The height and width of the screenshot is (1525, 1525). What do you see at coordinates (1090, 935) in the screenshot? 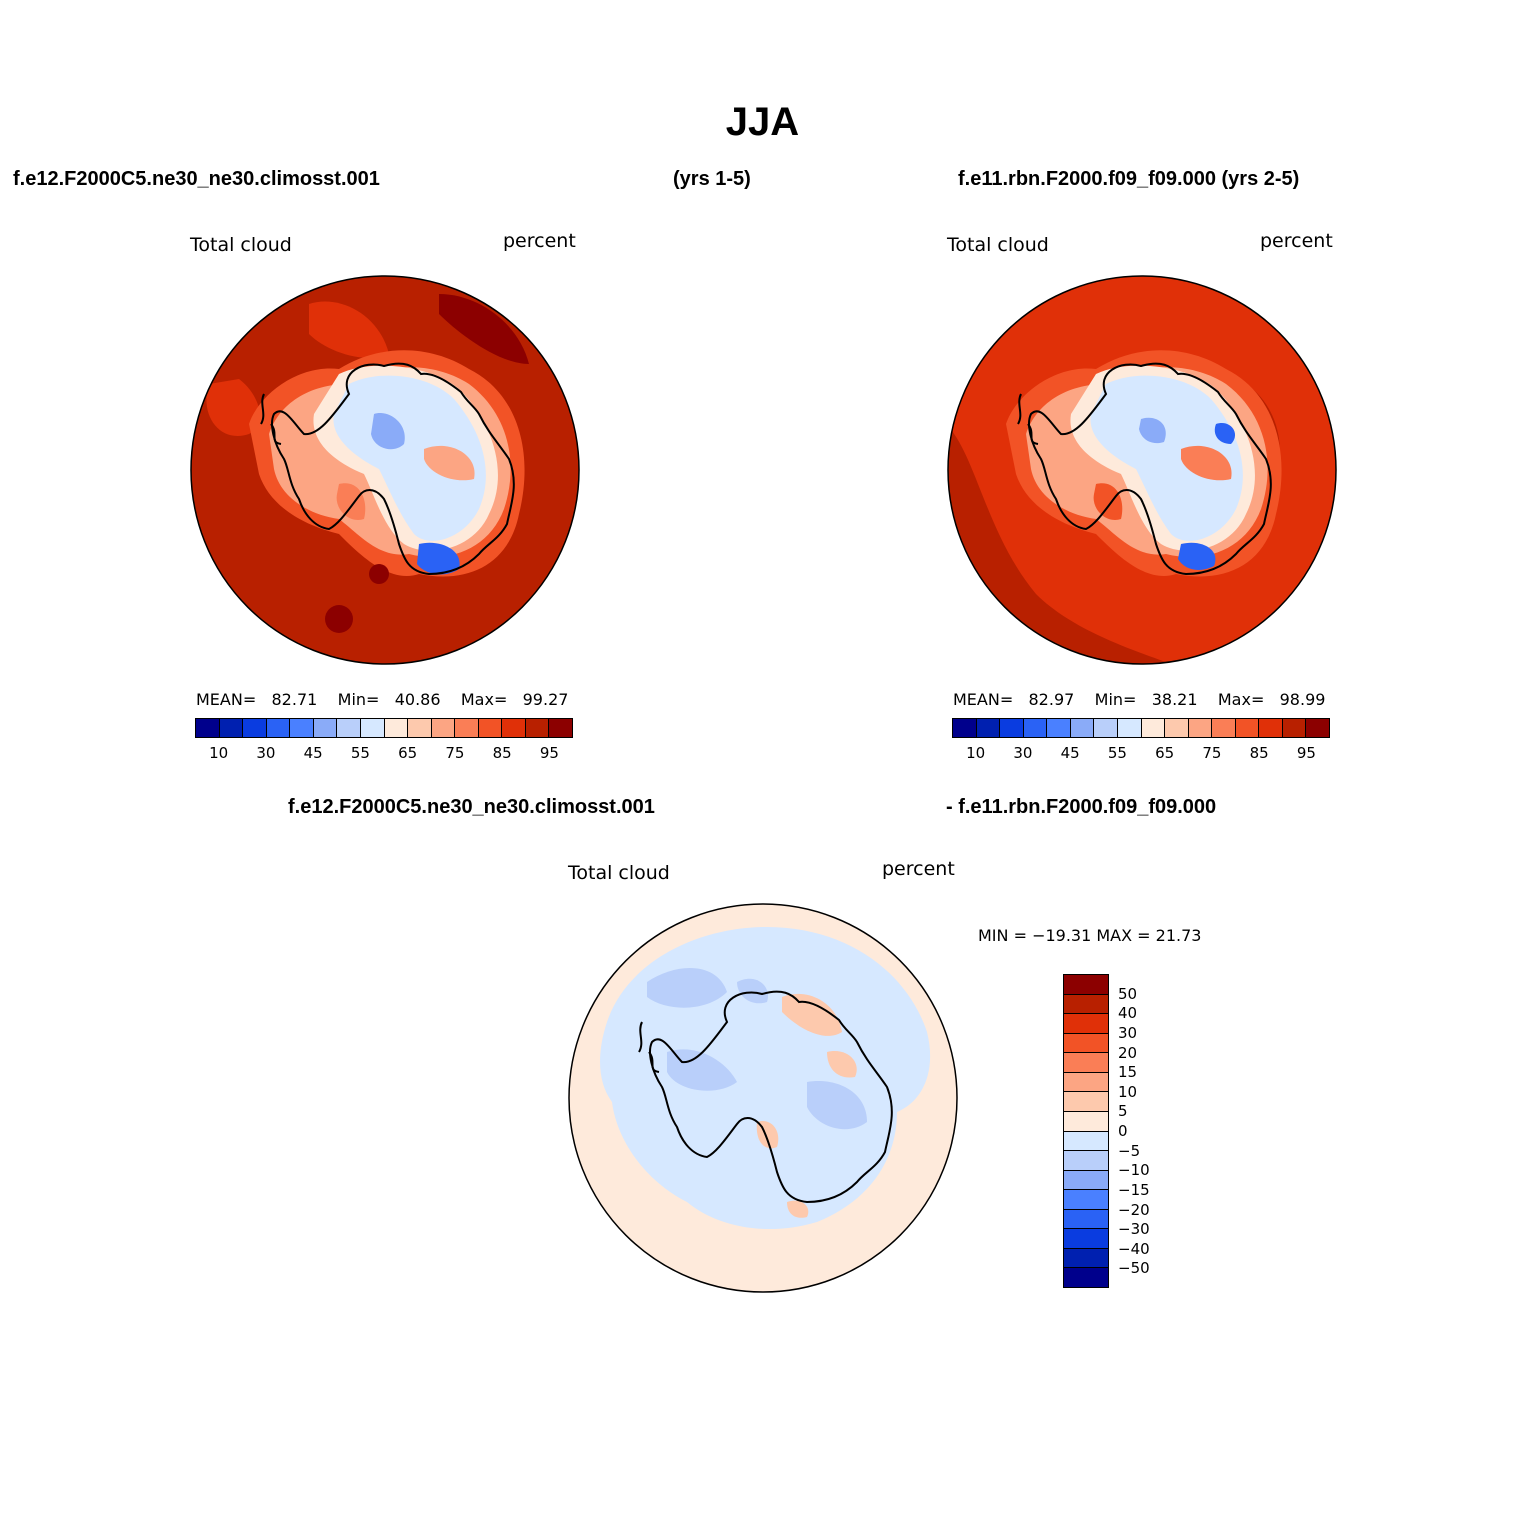
I see `diff-minmax: MIN = −19.31 MAX = 21.73` at bounding box center [1090, 935].